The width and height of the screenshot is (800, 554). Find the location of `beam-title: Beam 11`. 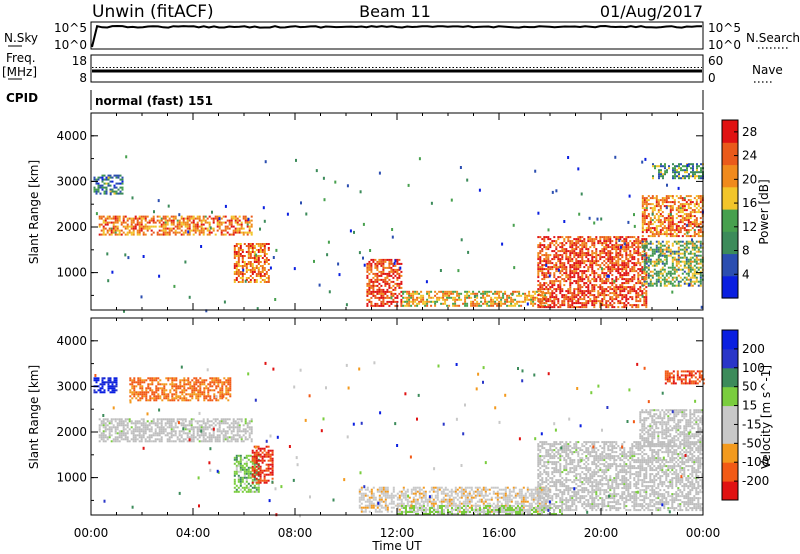

beam-title: Beam 11 is located at coordinates (395, 11).